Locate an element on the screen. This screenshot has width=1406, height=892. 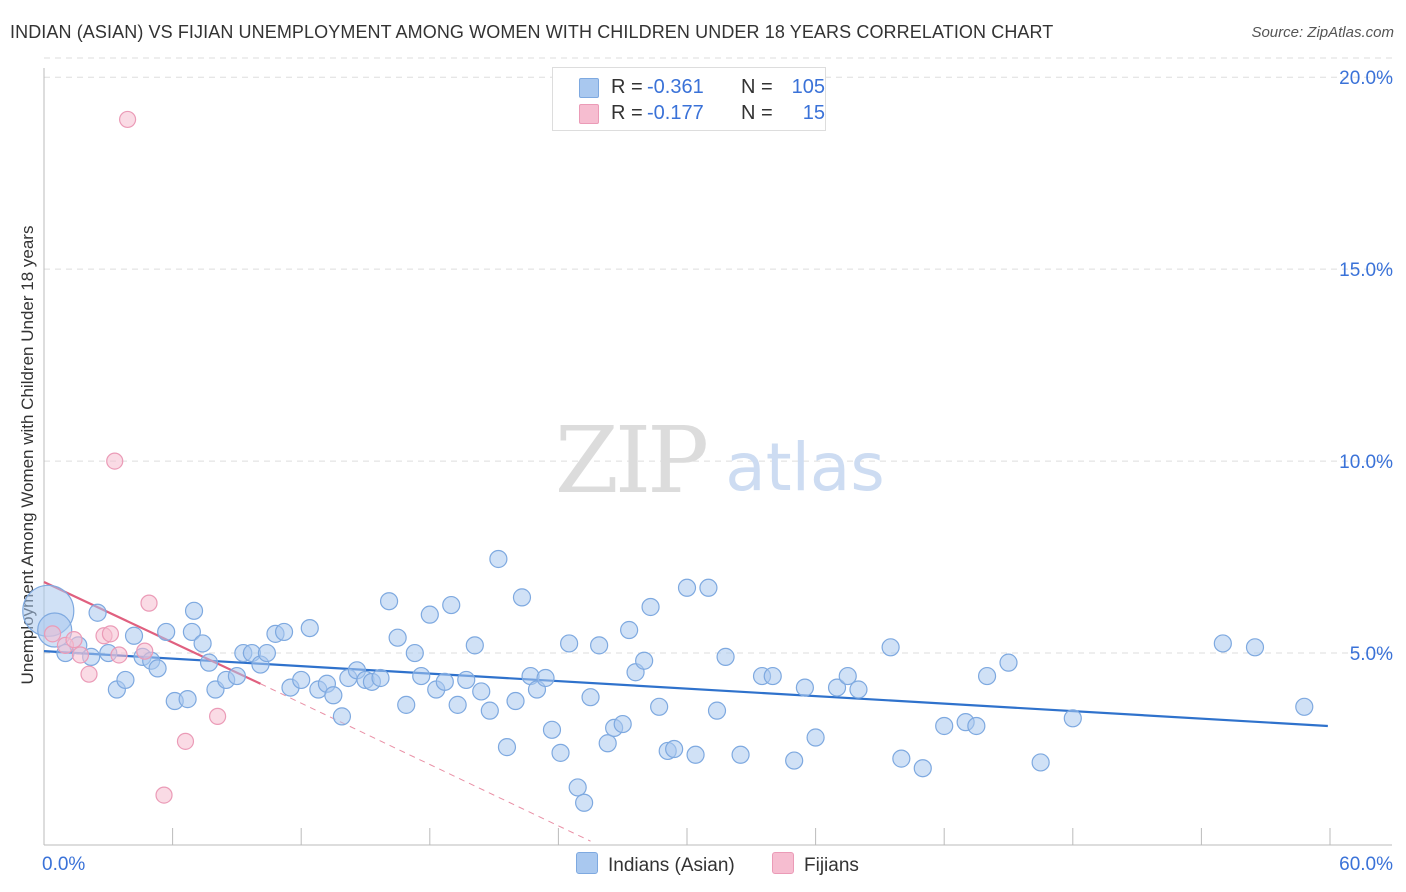
bottom-legend-indian: Indians (Asian) is located at coordinates (655, 864).